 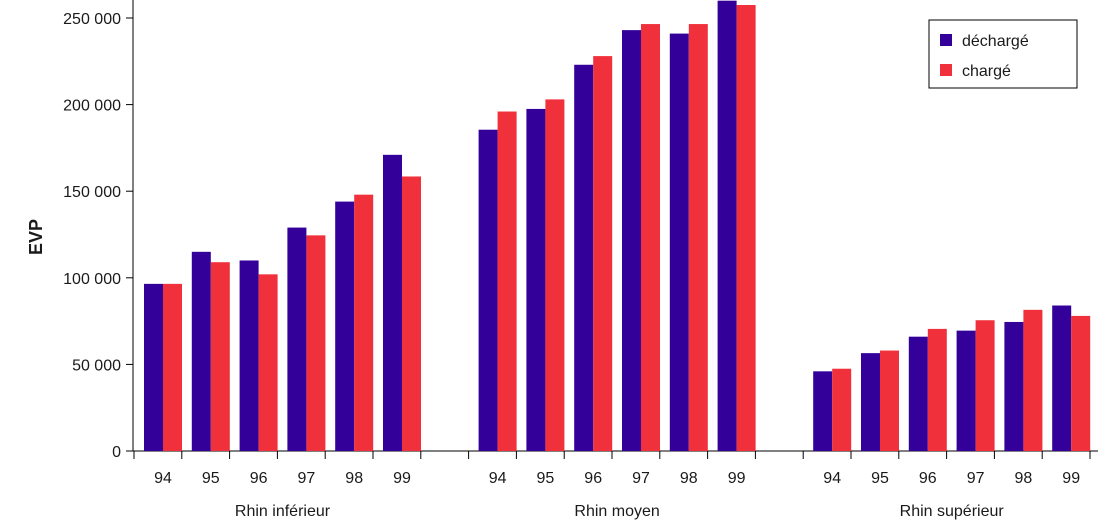 What do you see at coordinates (36, 237) in the screenshot?
I see `y-axis-label: EVP` at bounding box center [36, 237].